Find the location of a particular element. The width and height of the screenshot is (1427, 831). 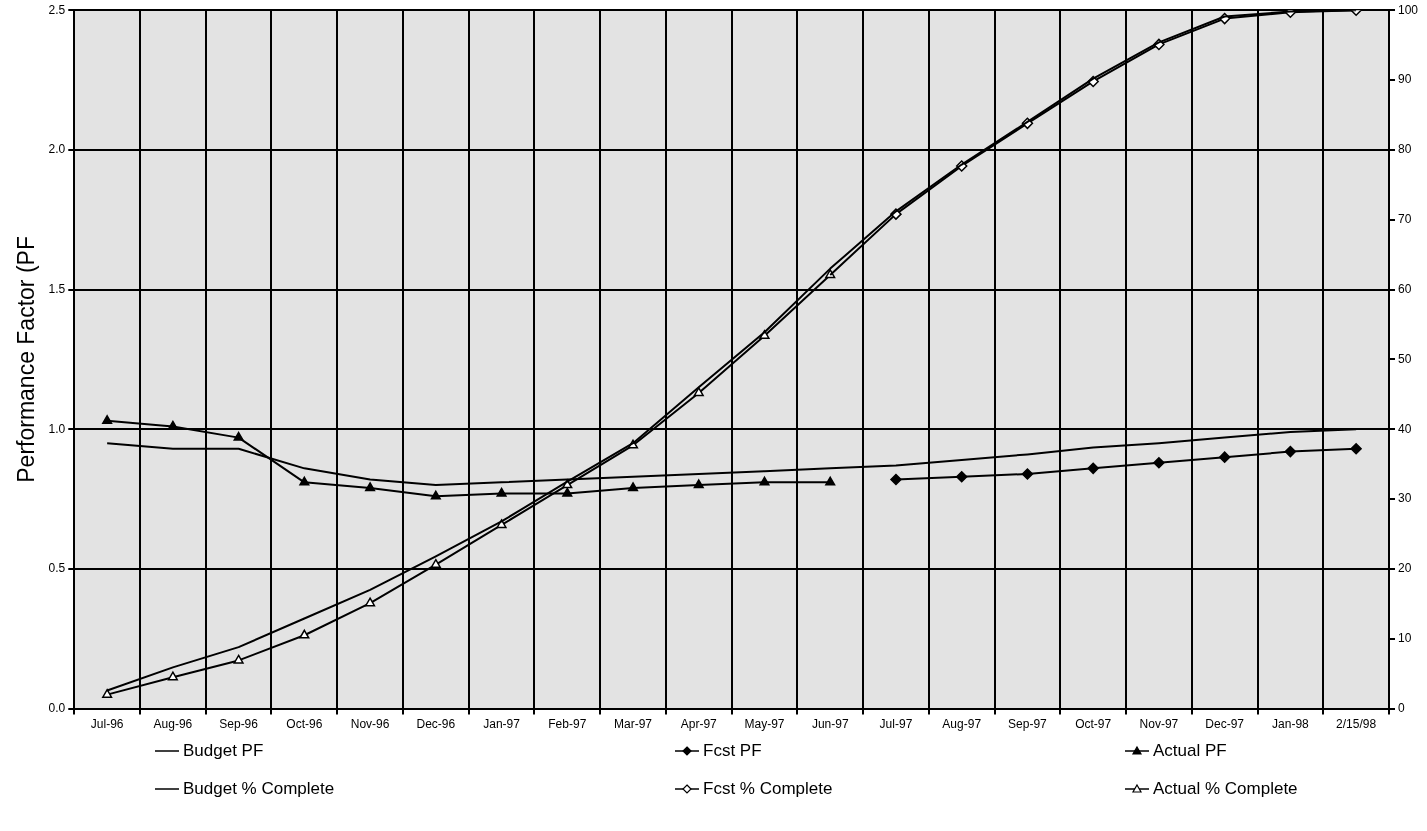

legend-label: Actual PF is located at coordinates (1190, 751).